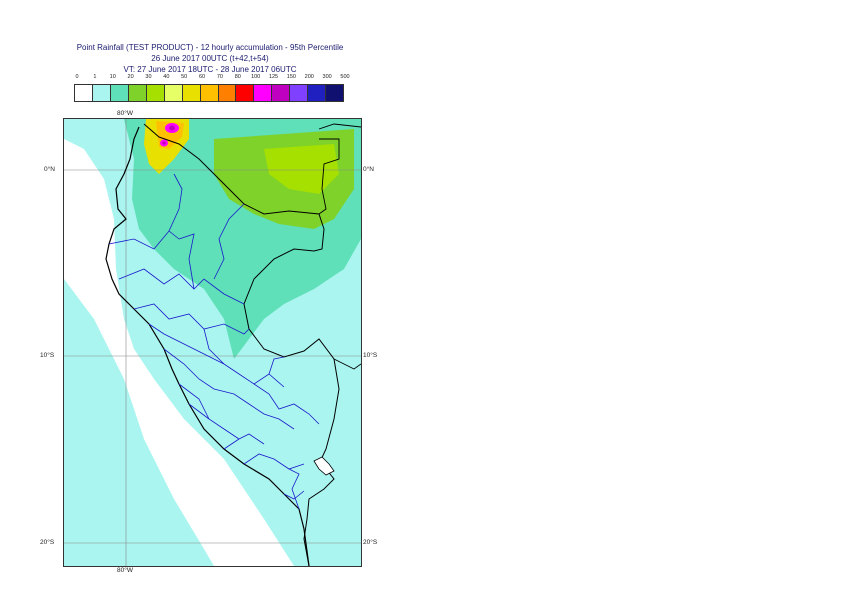 The height and width of the screenshot is (596, 842). I want to click on legend-tick-label: 500, so click(345, 77).